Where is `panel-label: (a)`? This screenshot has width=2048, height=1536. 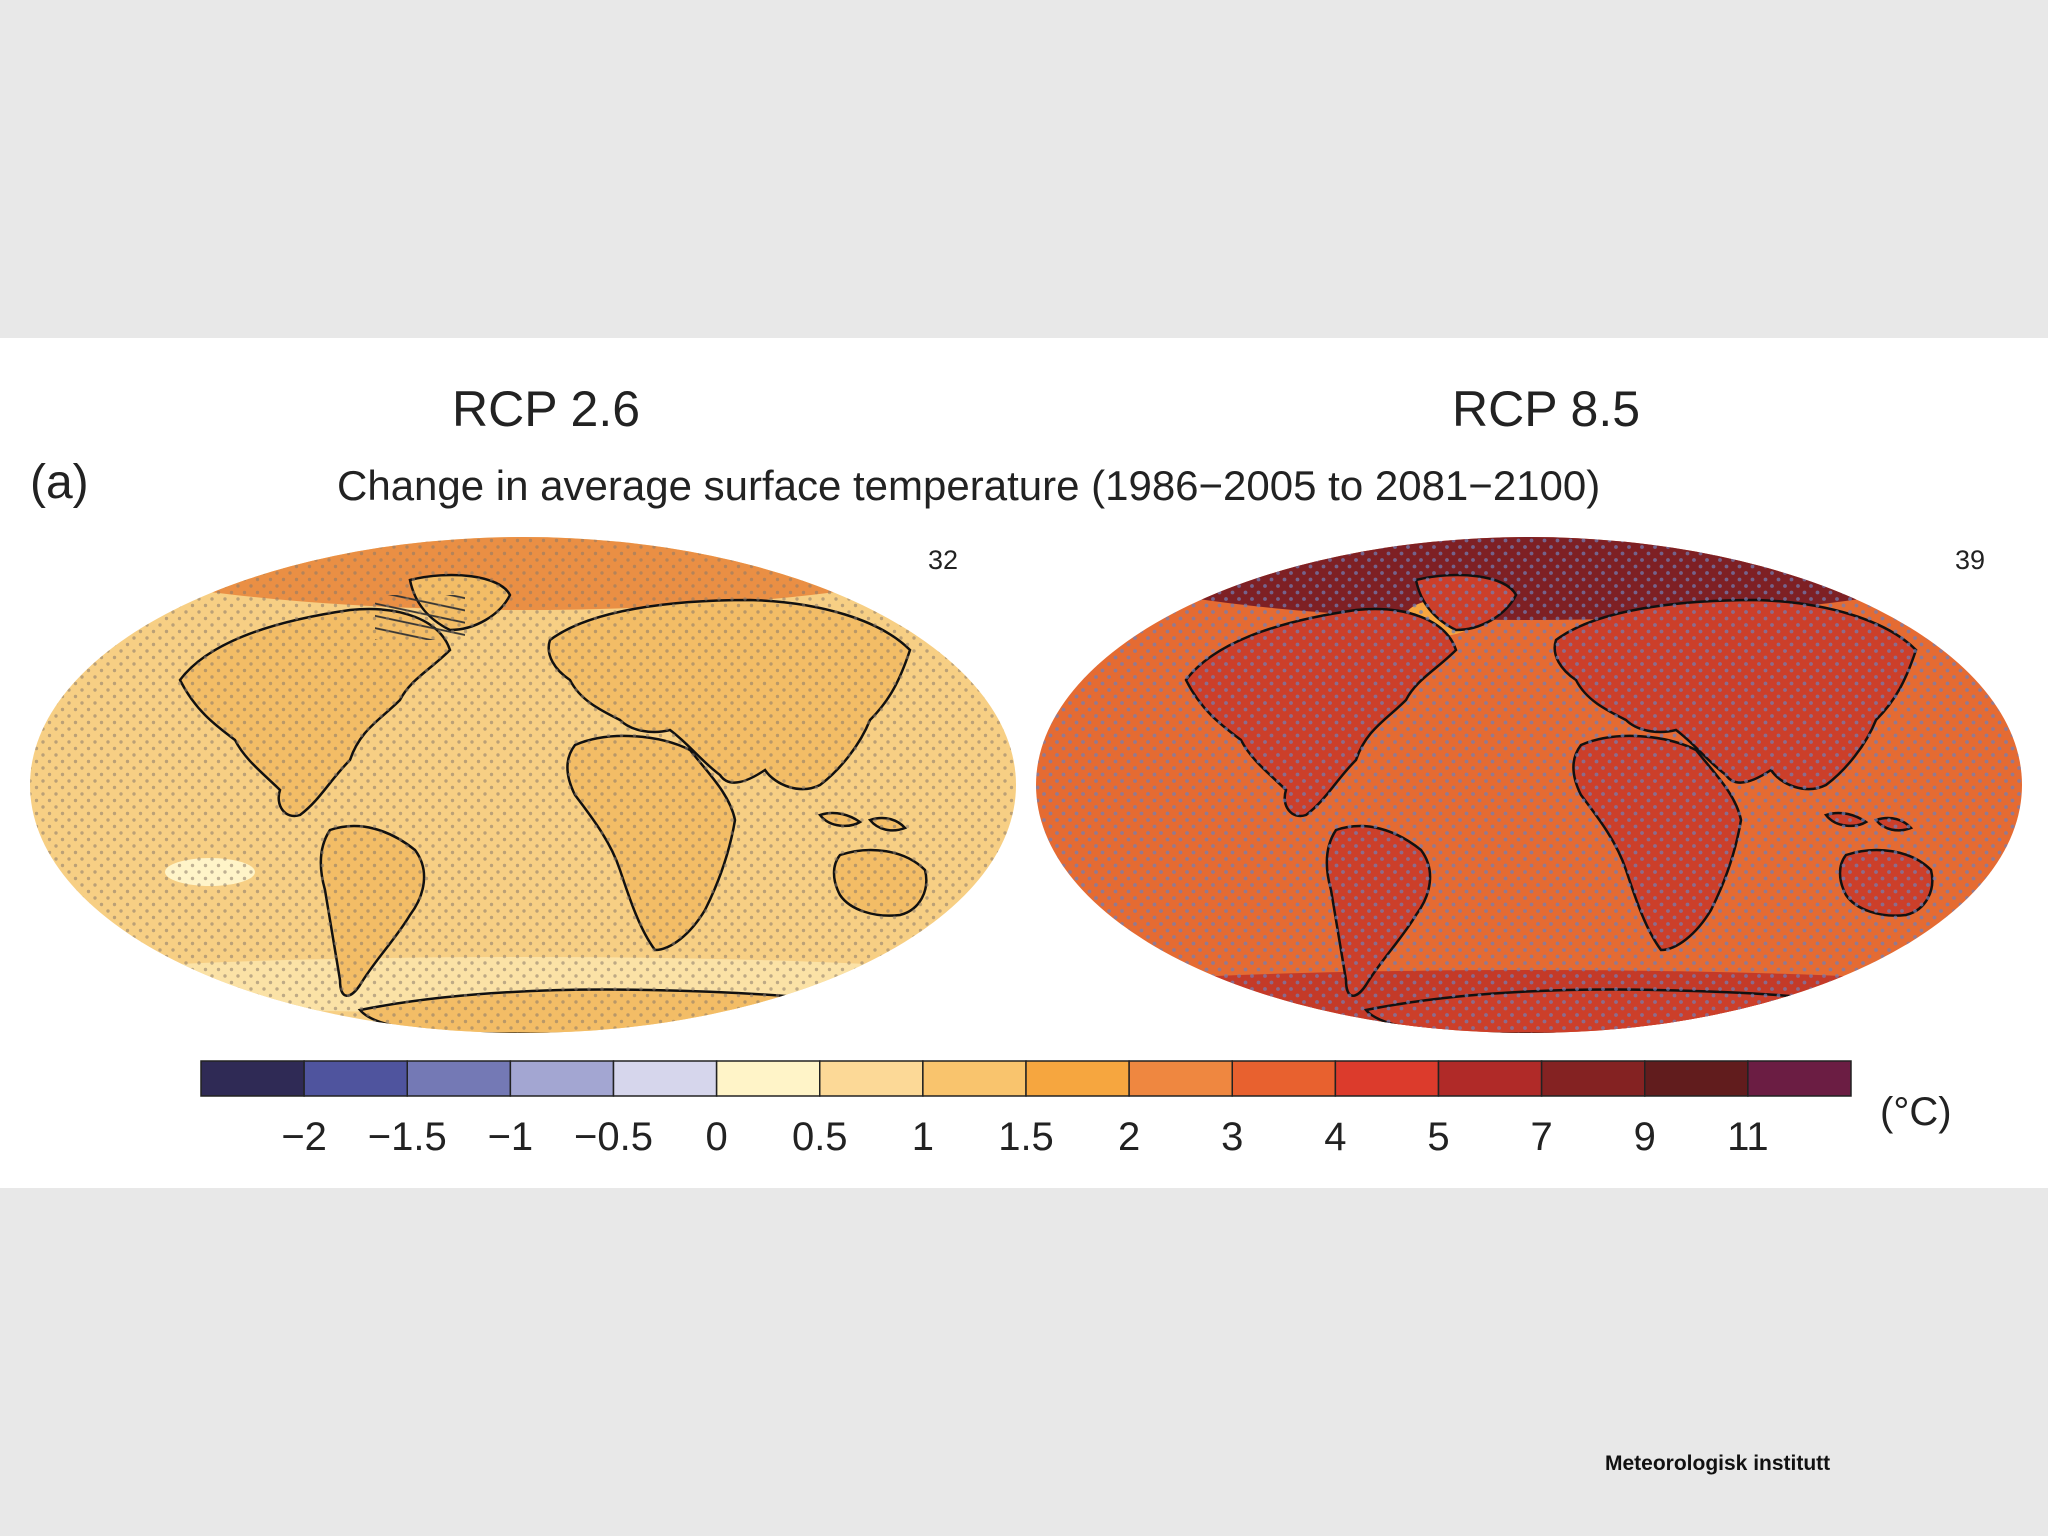
panel-label: (a) is located at coordinates (59, 482).